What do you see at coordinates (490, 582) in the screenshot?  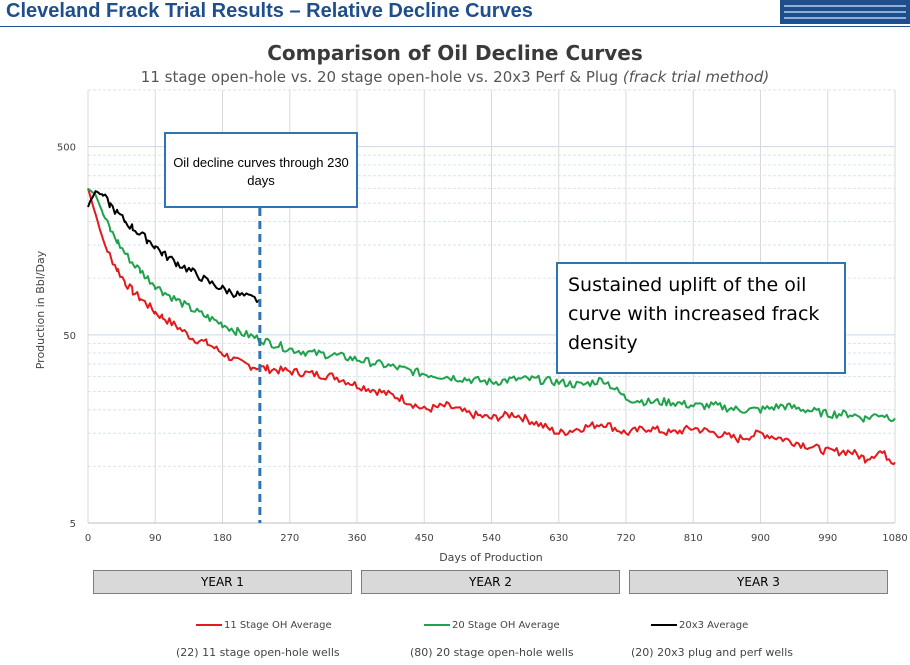 I see `year-2-bar: YEAR 2` at bounding box center [490, 582].